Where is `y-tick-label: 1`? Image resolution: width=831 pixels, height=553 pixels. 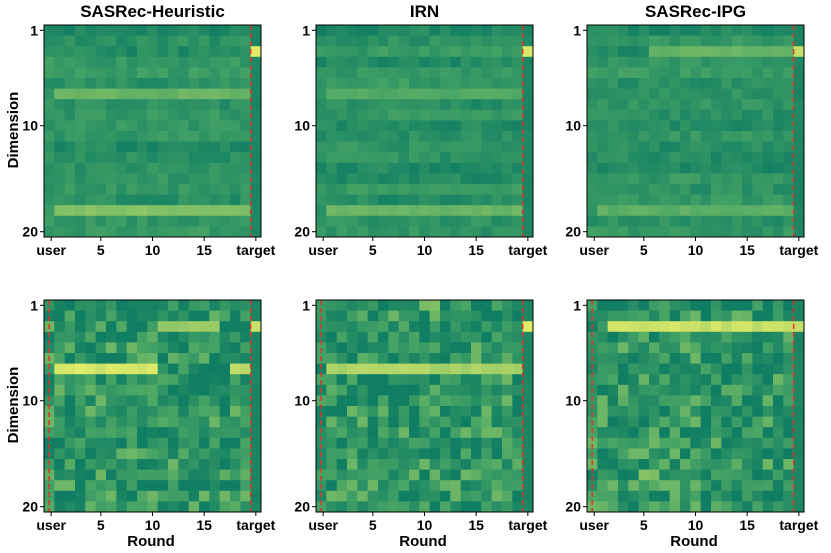
y-tick-label: 1 is located at coordinates (577, 305).